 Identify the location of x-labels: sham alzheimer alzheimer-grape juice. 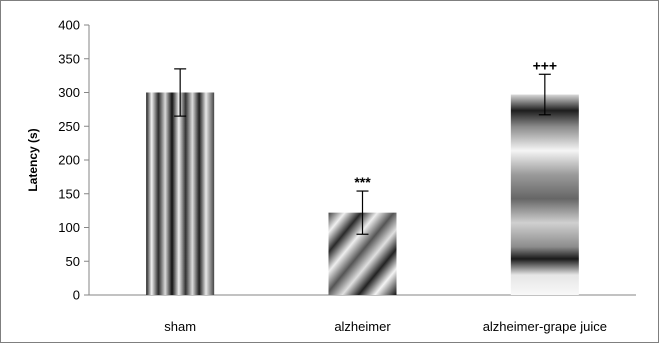
(385, 326).